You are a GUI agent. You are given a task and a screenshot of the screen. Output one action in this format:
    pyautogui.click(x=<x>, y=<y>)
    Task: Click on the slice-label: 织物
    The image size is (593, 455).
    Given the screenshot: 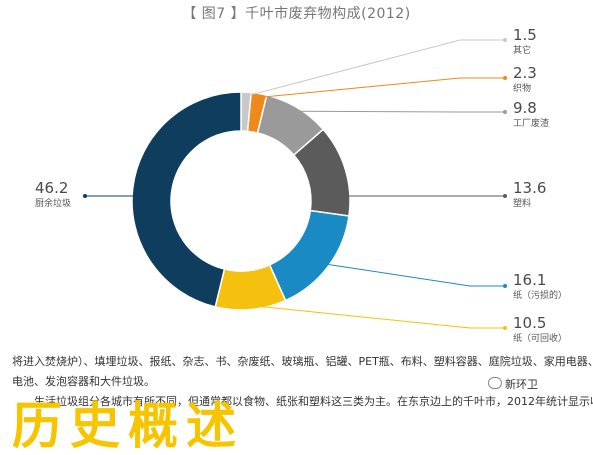 What is the action you would take?
    pyautogui.click(x=522, y=88)
    